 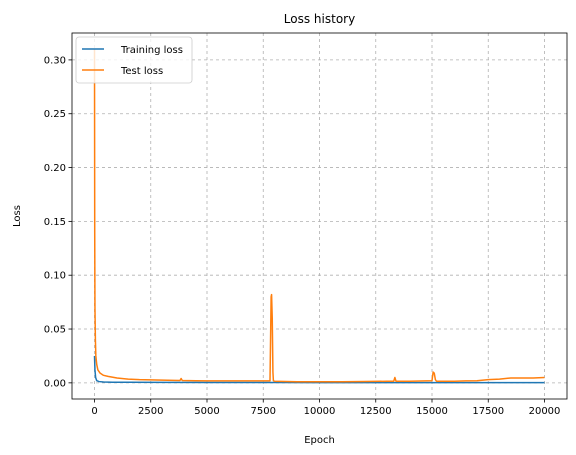 What do you see at coordinates (376, 411) in the screenshot?
I see `x-tick-label: 12500` at bounding box center [376, 411].